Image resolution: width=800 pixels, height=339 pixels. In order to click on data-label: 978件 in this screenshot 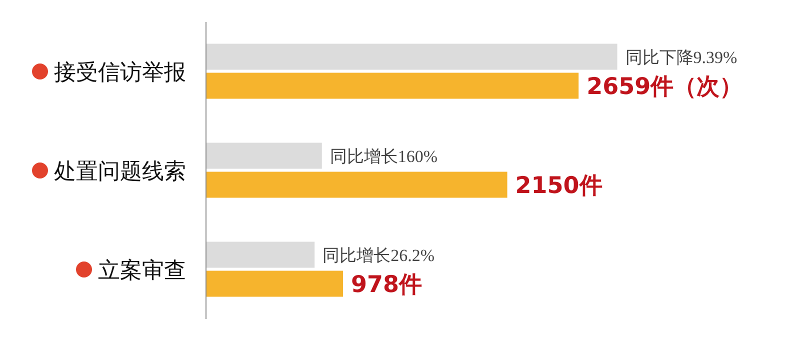, I will do `click(386, 285)`.